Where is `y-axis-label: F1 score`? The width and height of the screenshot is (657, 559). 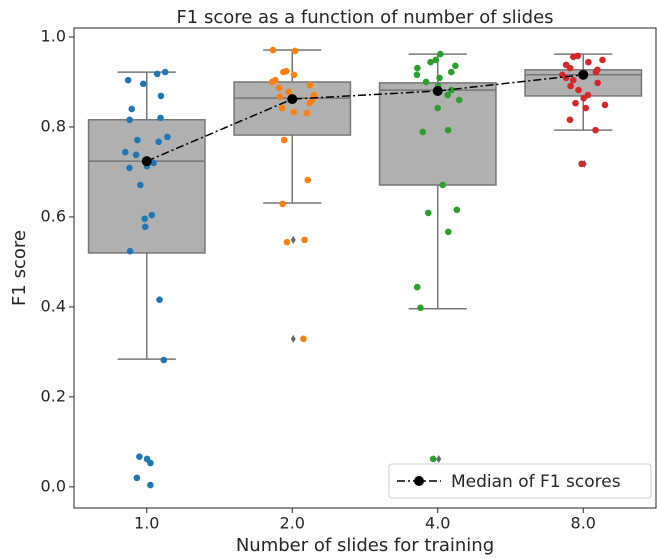 y-axis-label: F1 score is located at coordinates (19, 268).